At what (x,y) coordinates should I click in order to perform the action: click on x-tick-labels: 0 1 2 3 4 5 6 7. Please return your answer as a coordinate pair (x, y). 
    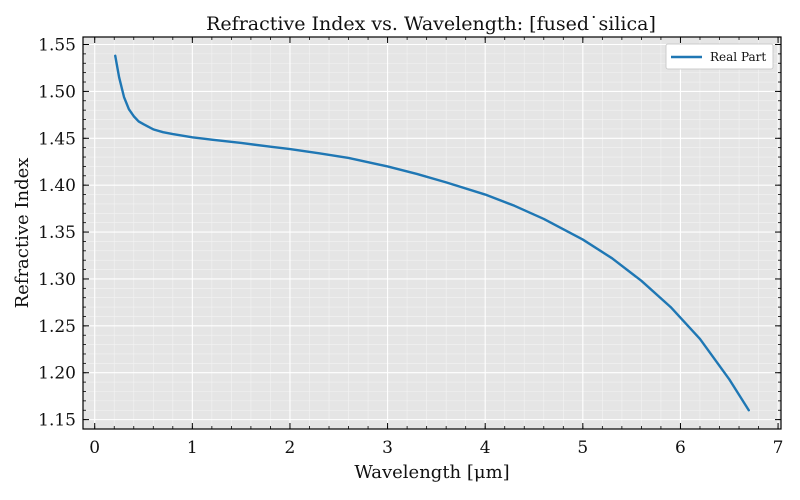
    Looking at the image, I should click on (436, 448).